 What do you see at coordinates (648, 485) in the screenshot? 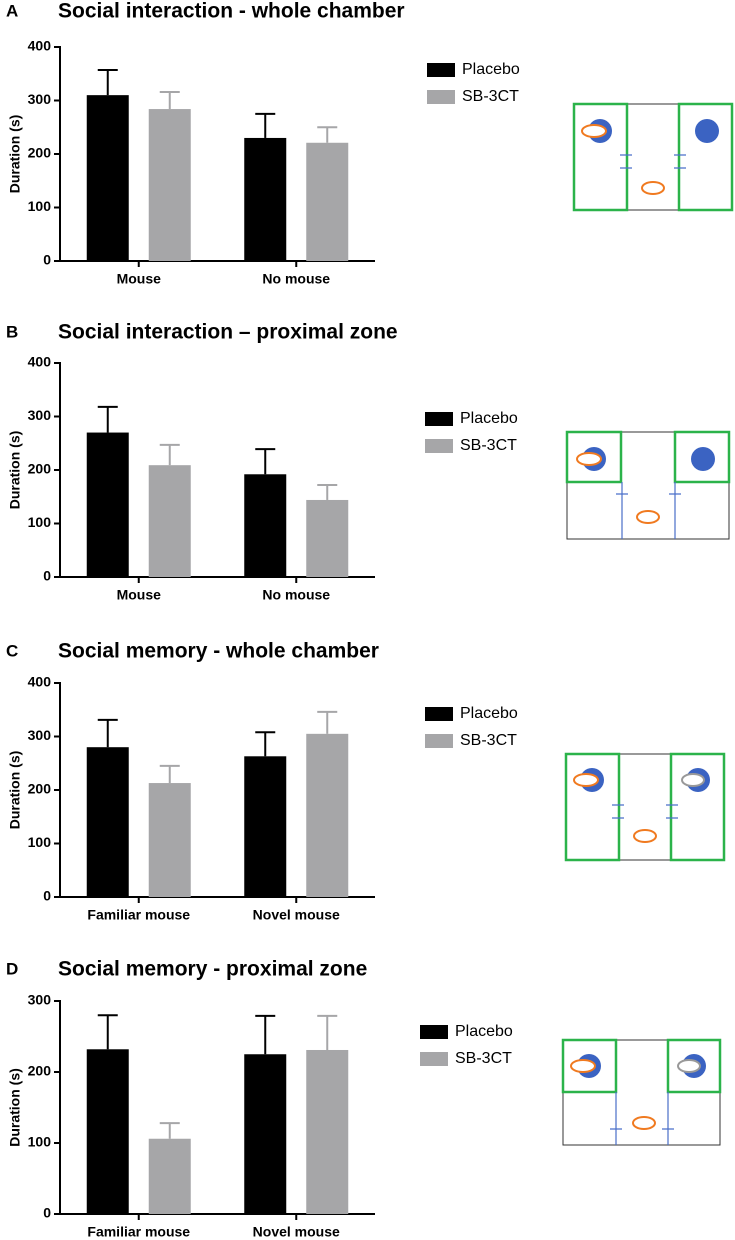
I see `diagram-b` at bounding box center [648, 485].